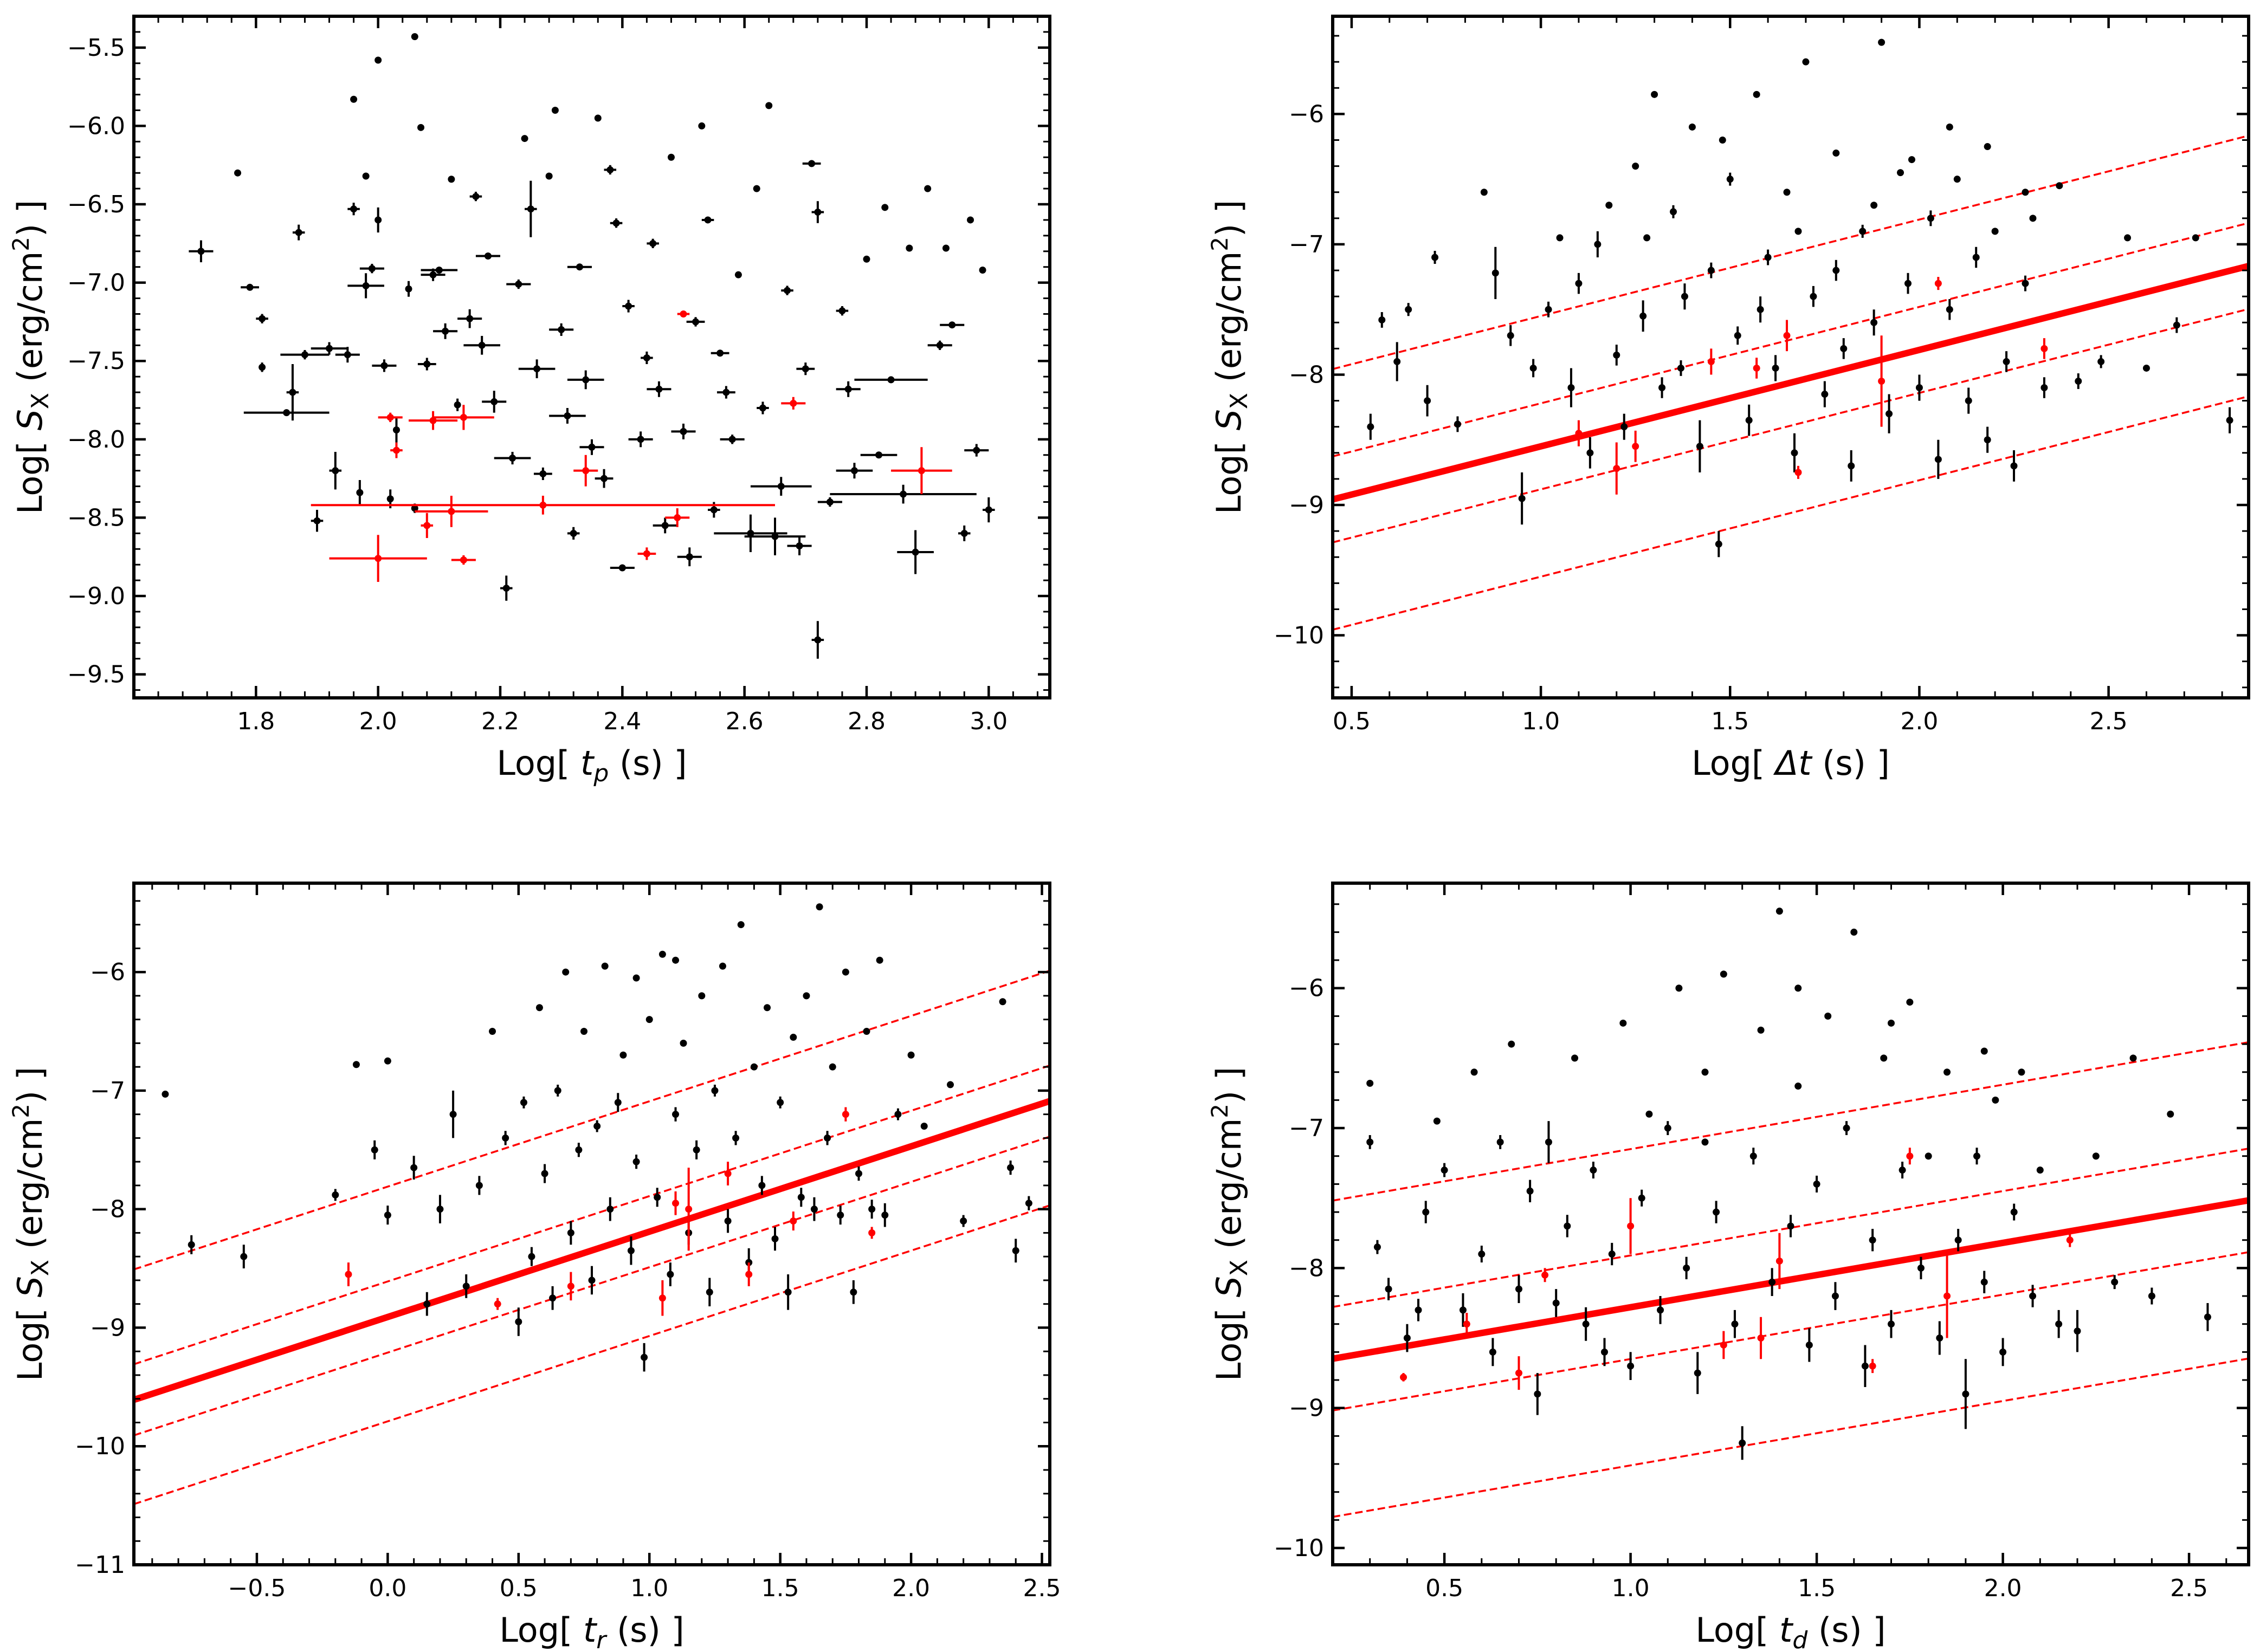 The height and width of the screenshot is (1652, 2260). I want to click on y-tick-label: −6, so click(1306, 114).